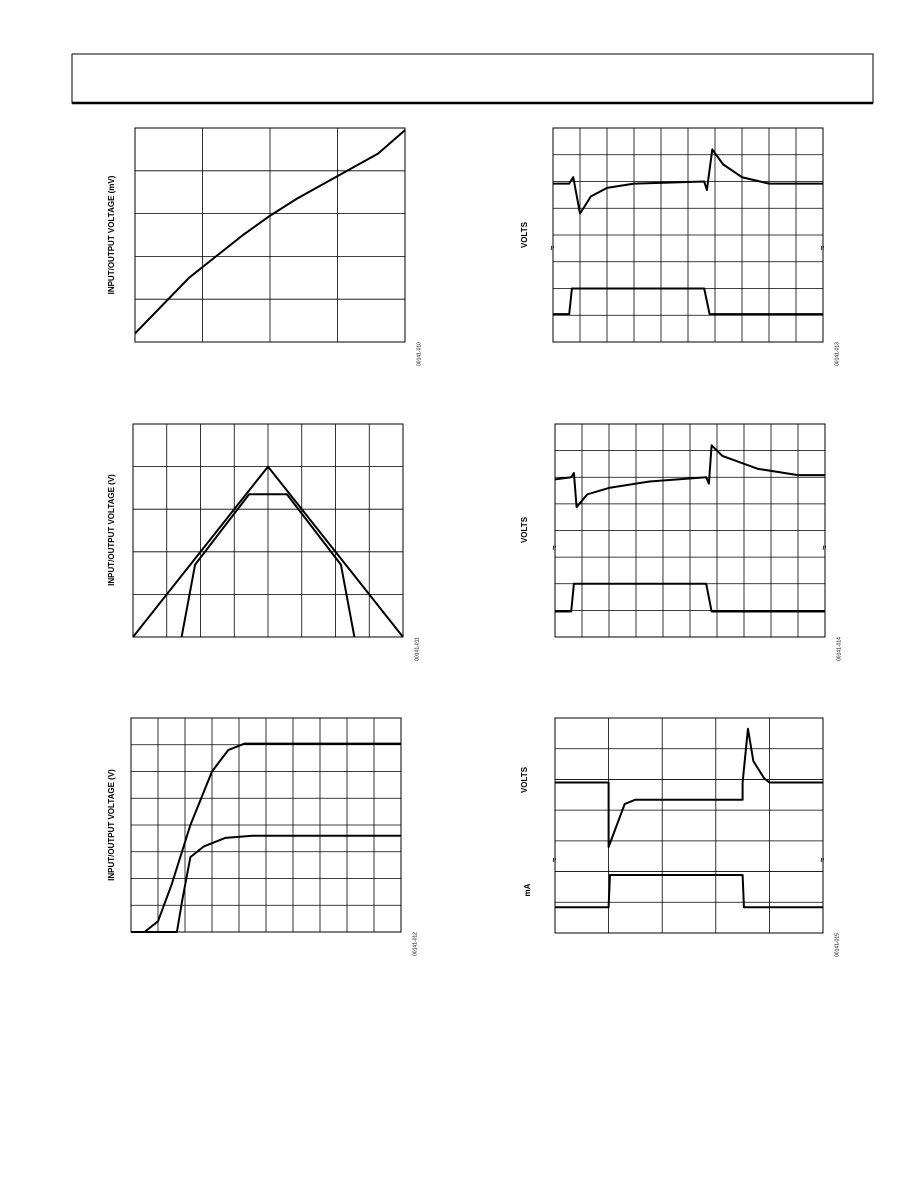 The width and height of the screenshot is (918, 1188). What do you see at coordinates (527, 889) in the screenshot?
I see `axis-label: mA` at bounding box center [527, 889].